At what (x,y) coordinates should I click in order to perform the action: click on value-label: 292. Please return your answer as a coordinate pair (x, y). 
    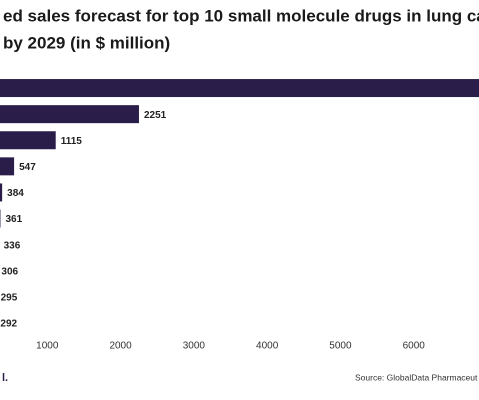
    Looking at the image, I should click on (8, 324).